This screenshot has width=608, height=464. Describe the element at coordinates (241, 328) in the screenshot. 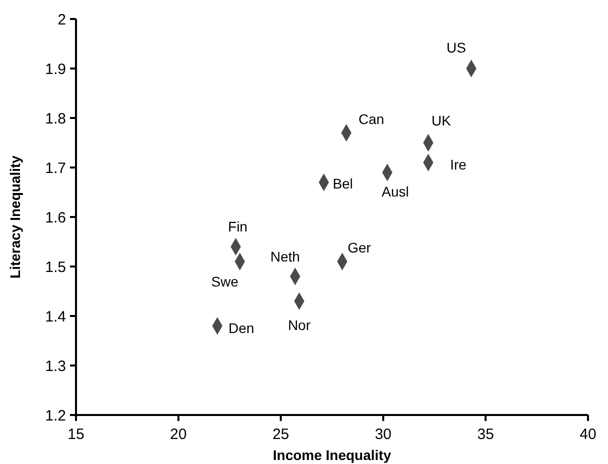

I see `annotation: Den` at that location.